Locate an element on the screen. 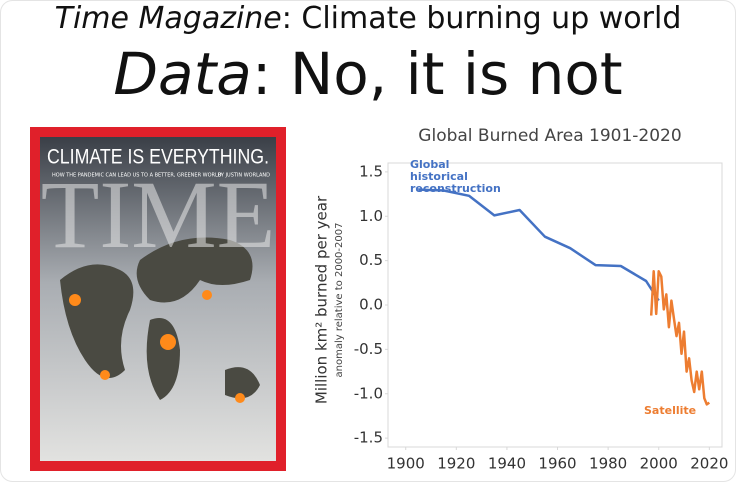 The height and width of the screenshot is (482, 736). cover-masthead: TIME is located at coordinates (158, 214).